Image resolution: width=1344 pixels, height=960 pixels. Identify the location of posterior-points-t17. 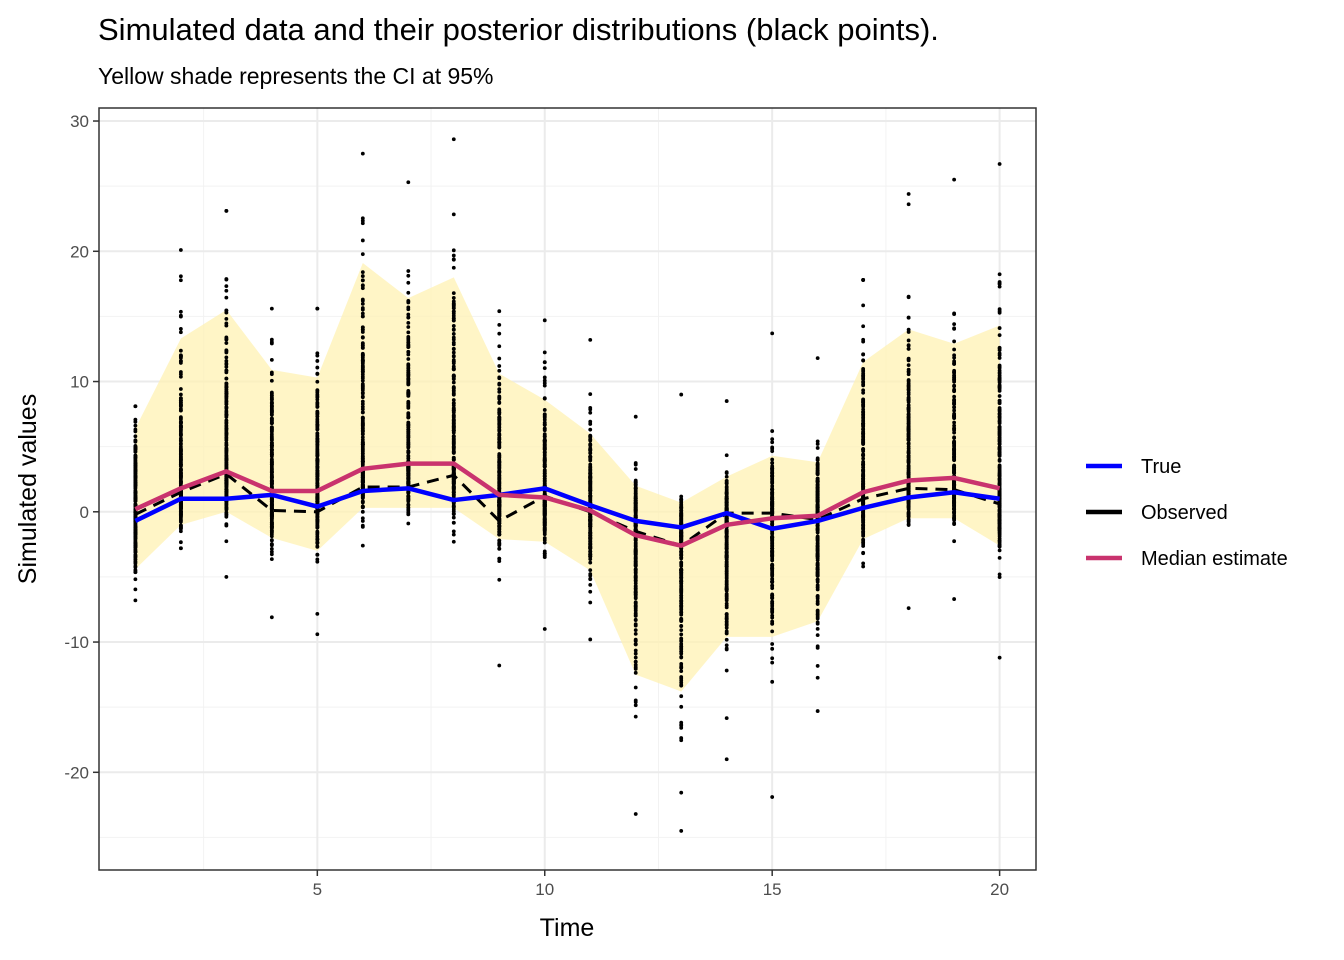
(863, 423).